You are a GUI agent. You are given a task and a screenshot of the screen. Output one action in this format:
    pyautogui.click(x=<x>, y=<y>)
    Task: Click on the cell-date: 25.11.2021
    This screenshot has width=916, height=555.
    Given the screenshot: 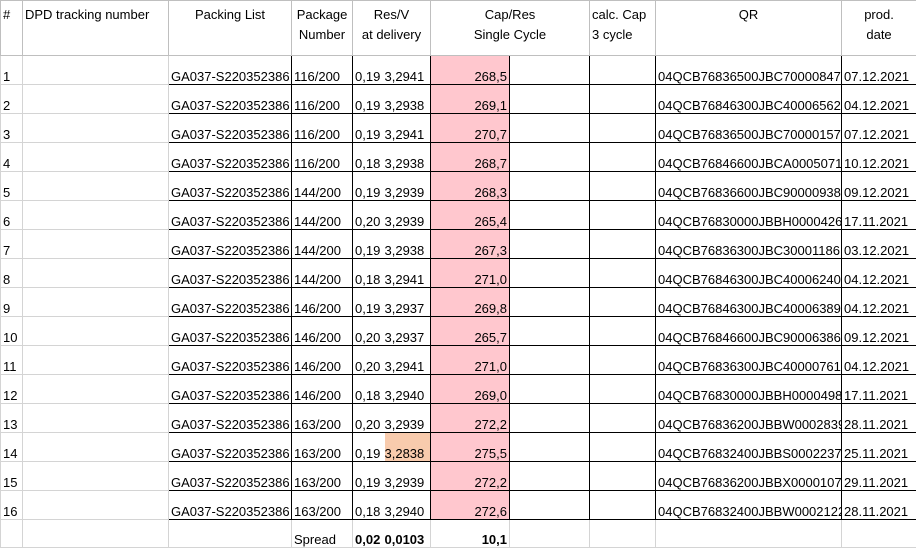 What is the action you would take?
    pyautogui.click(x=878, y=447)
    